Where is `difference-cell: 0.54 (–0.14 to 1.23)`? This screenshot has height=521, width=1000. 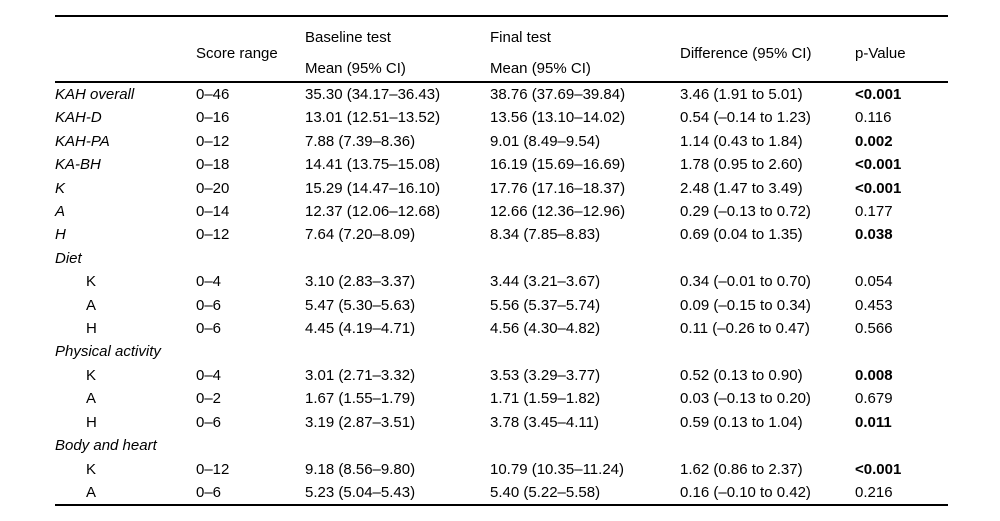
difference-cell: 0.54 (–0.14 to 1.23) is located at coordinates (745, 118).